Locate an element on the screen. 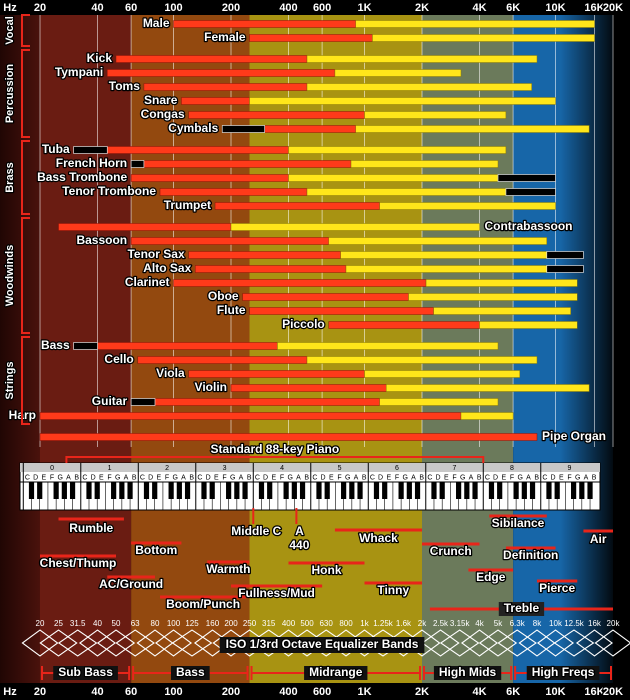  left-margin is located at coordinates (20, 349).